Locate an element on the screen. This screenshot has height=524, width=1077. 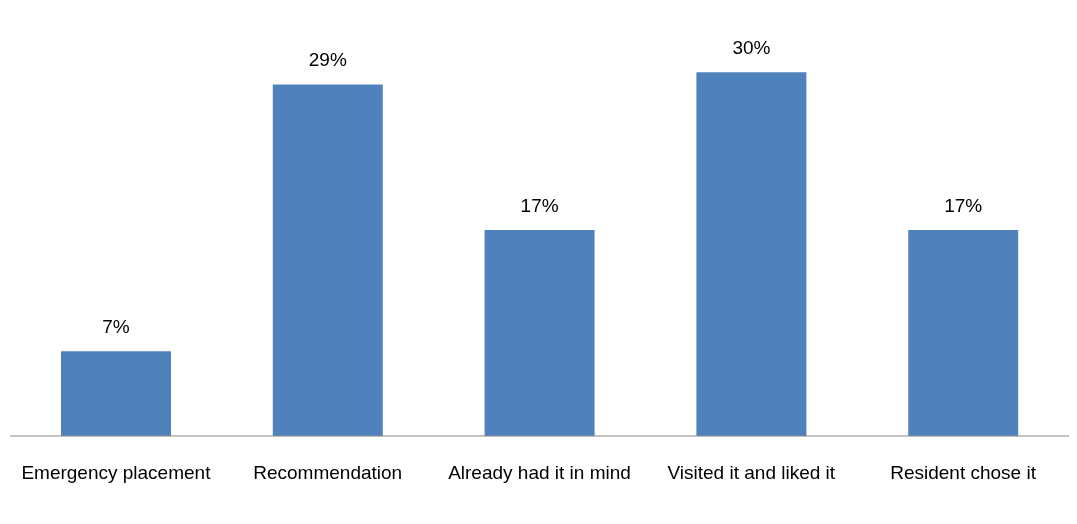
x-tick-label: Visited it and liked it is located at coordinates (751, 473).